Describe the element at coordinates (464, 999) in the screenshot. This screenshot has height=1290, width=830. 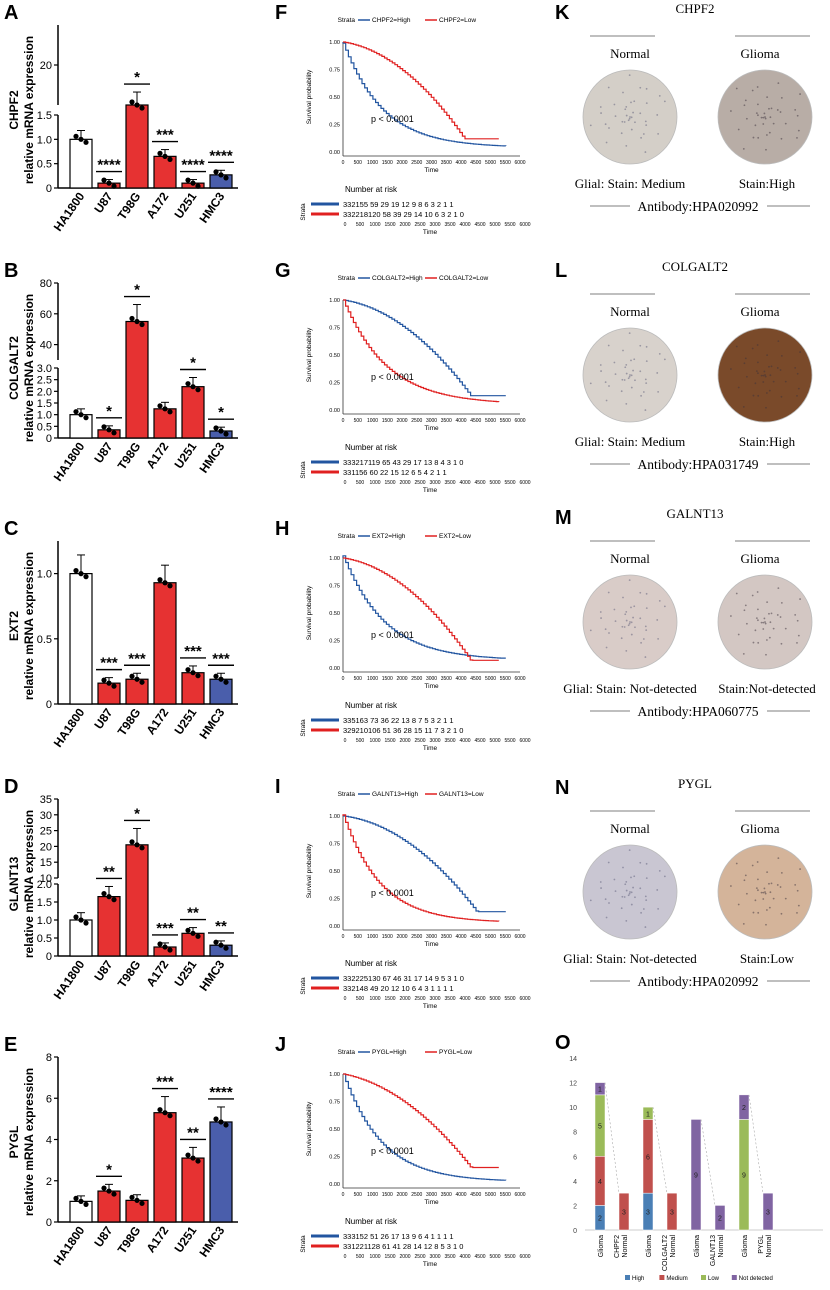
I see `risk-x-tick: 4000` at that location.